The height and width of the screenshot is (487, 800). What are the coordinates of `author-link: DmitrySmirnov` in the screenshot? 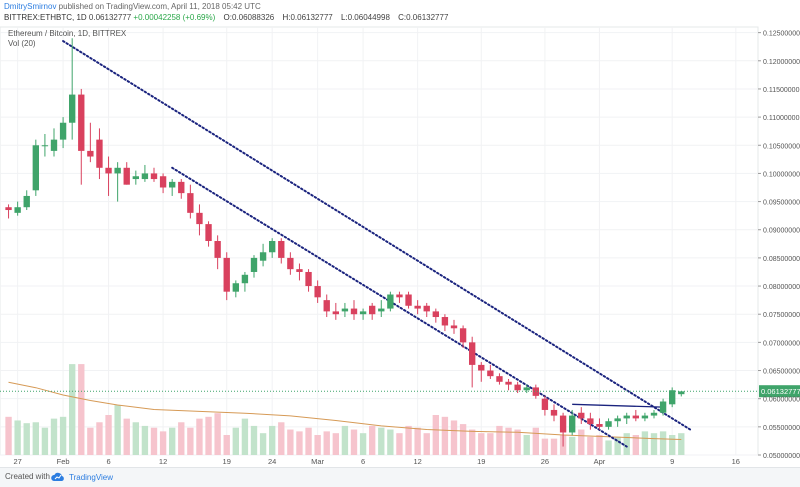 It's located at (30, 6).